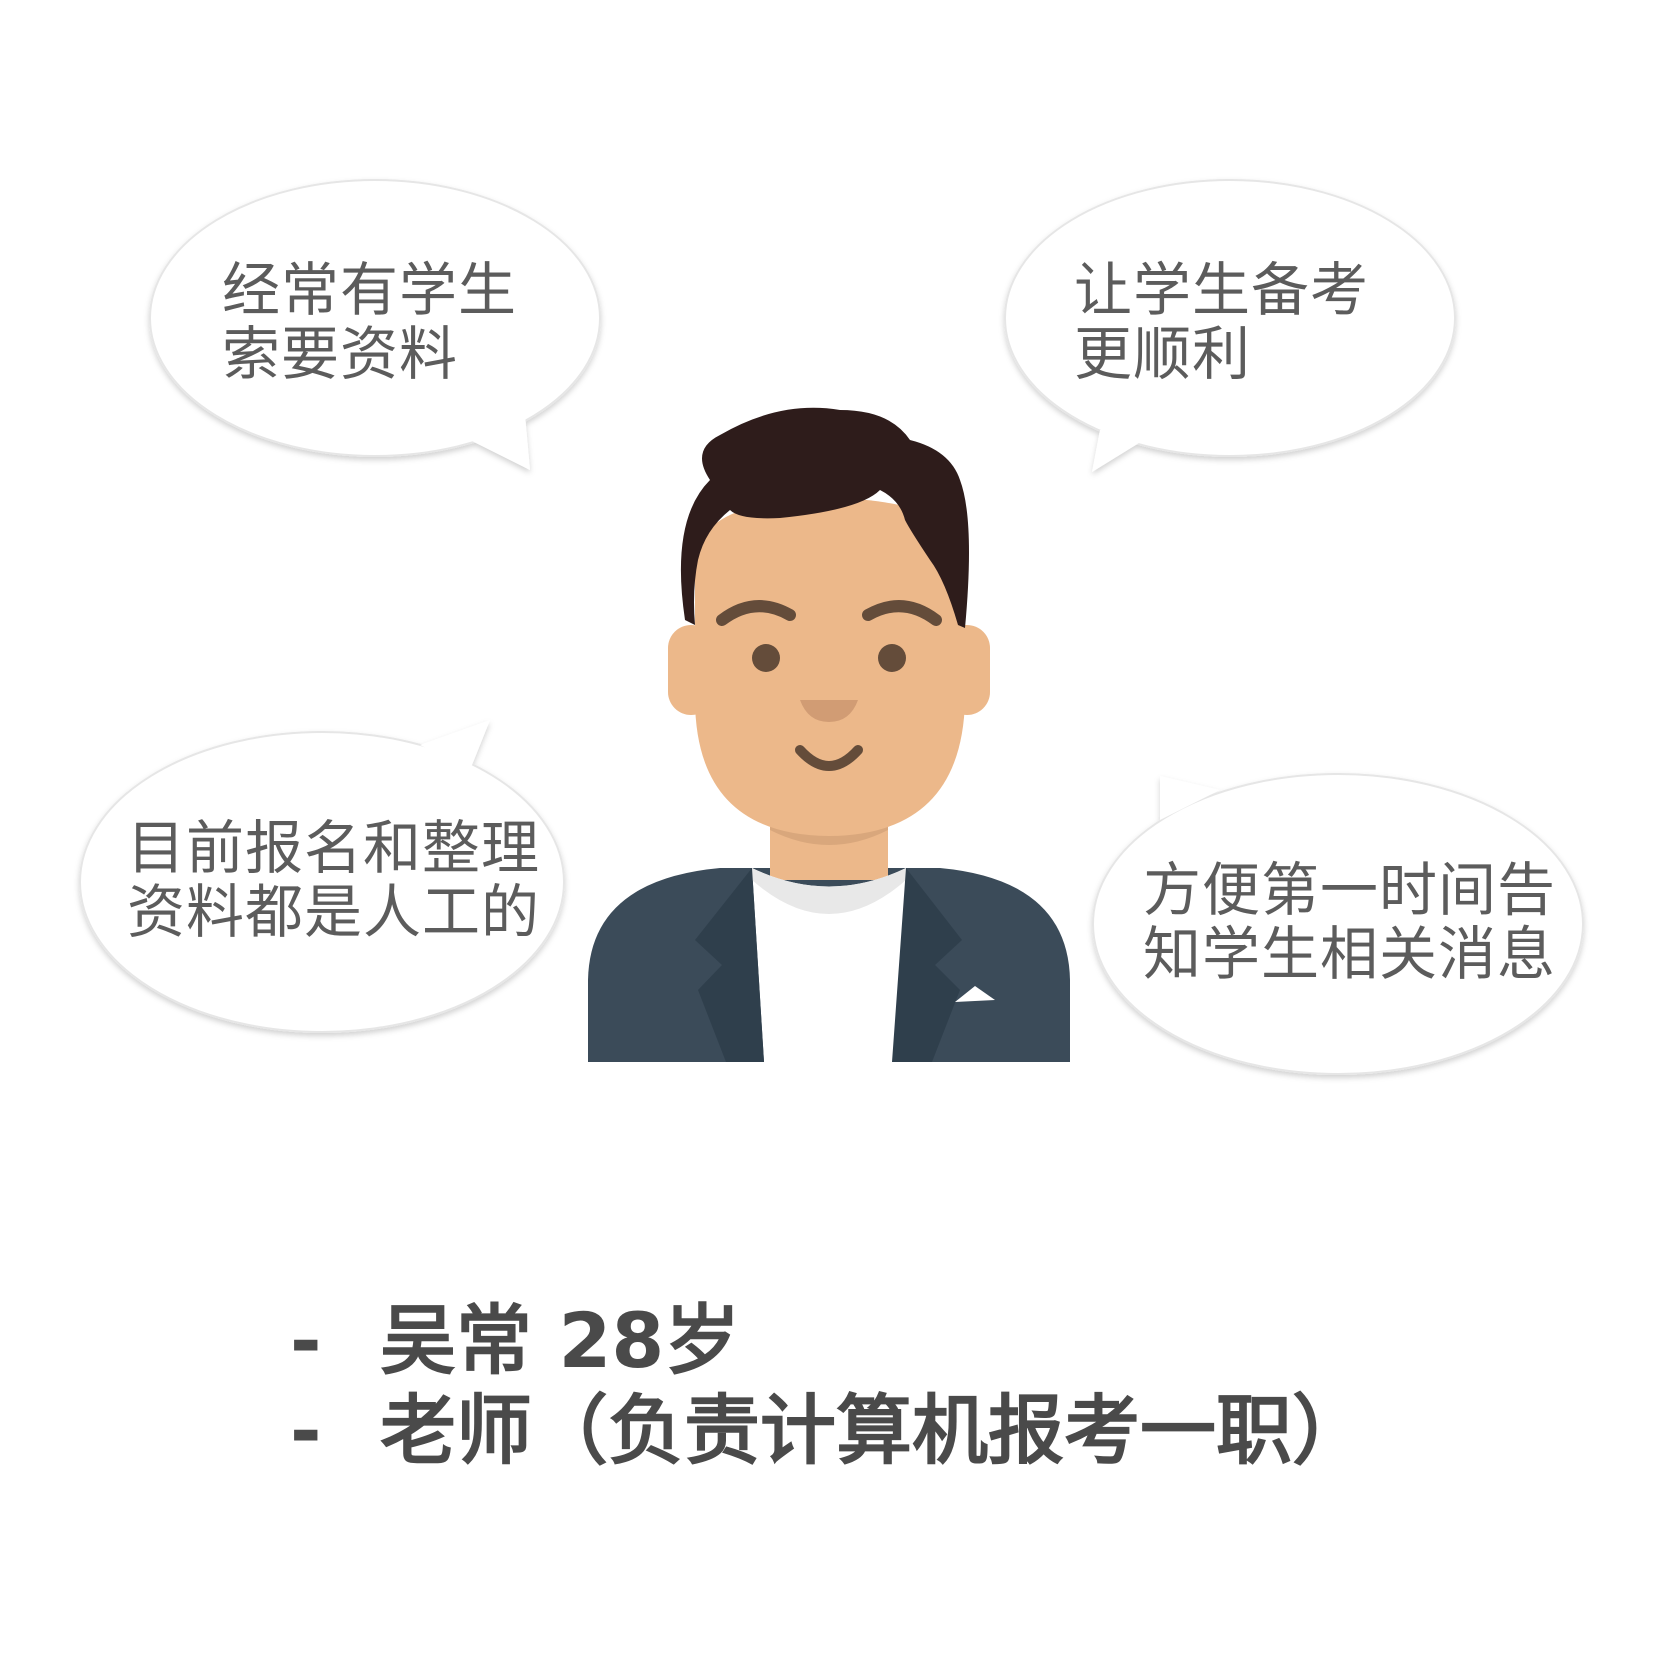 The height and width of the screenshot is (1656, 1656). I want to click on face, so click(830, 667).